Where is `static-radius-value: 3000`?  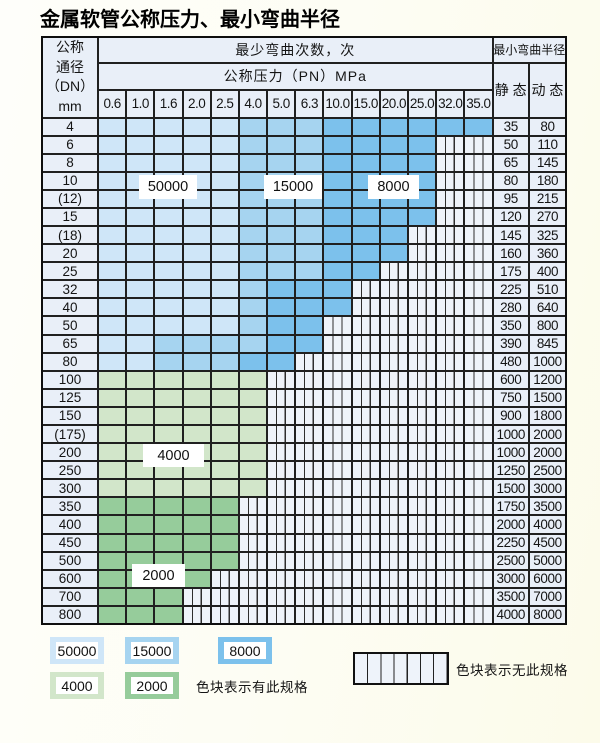
static-radius-value: 3000 is located at coordinates (510, 578).